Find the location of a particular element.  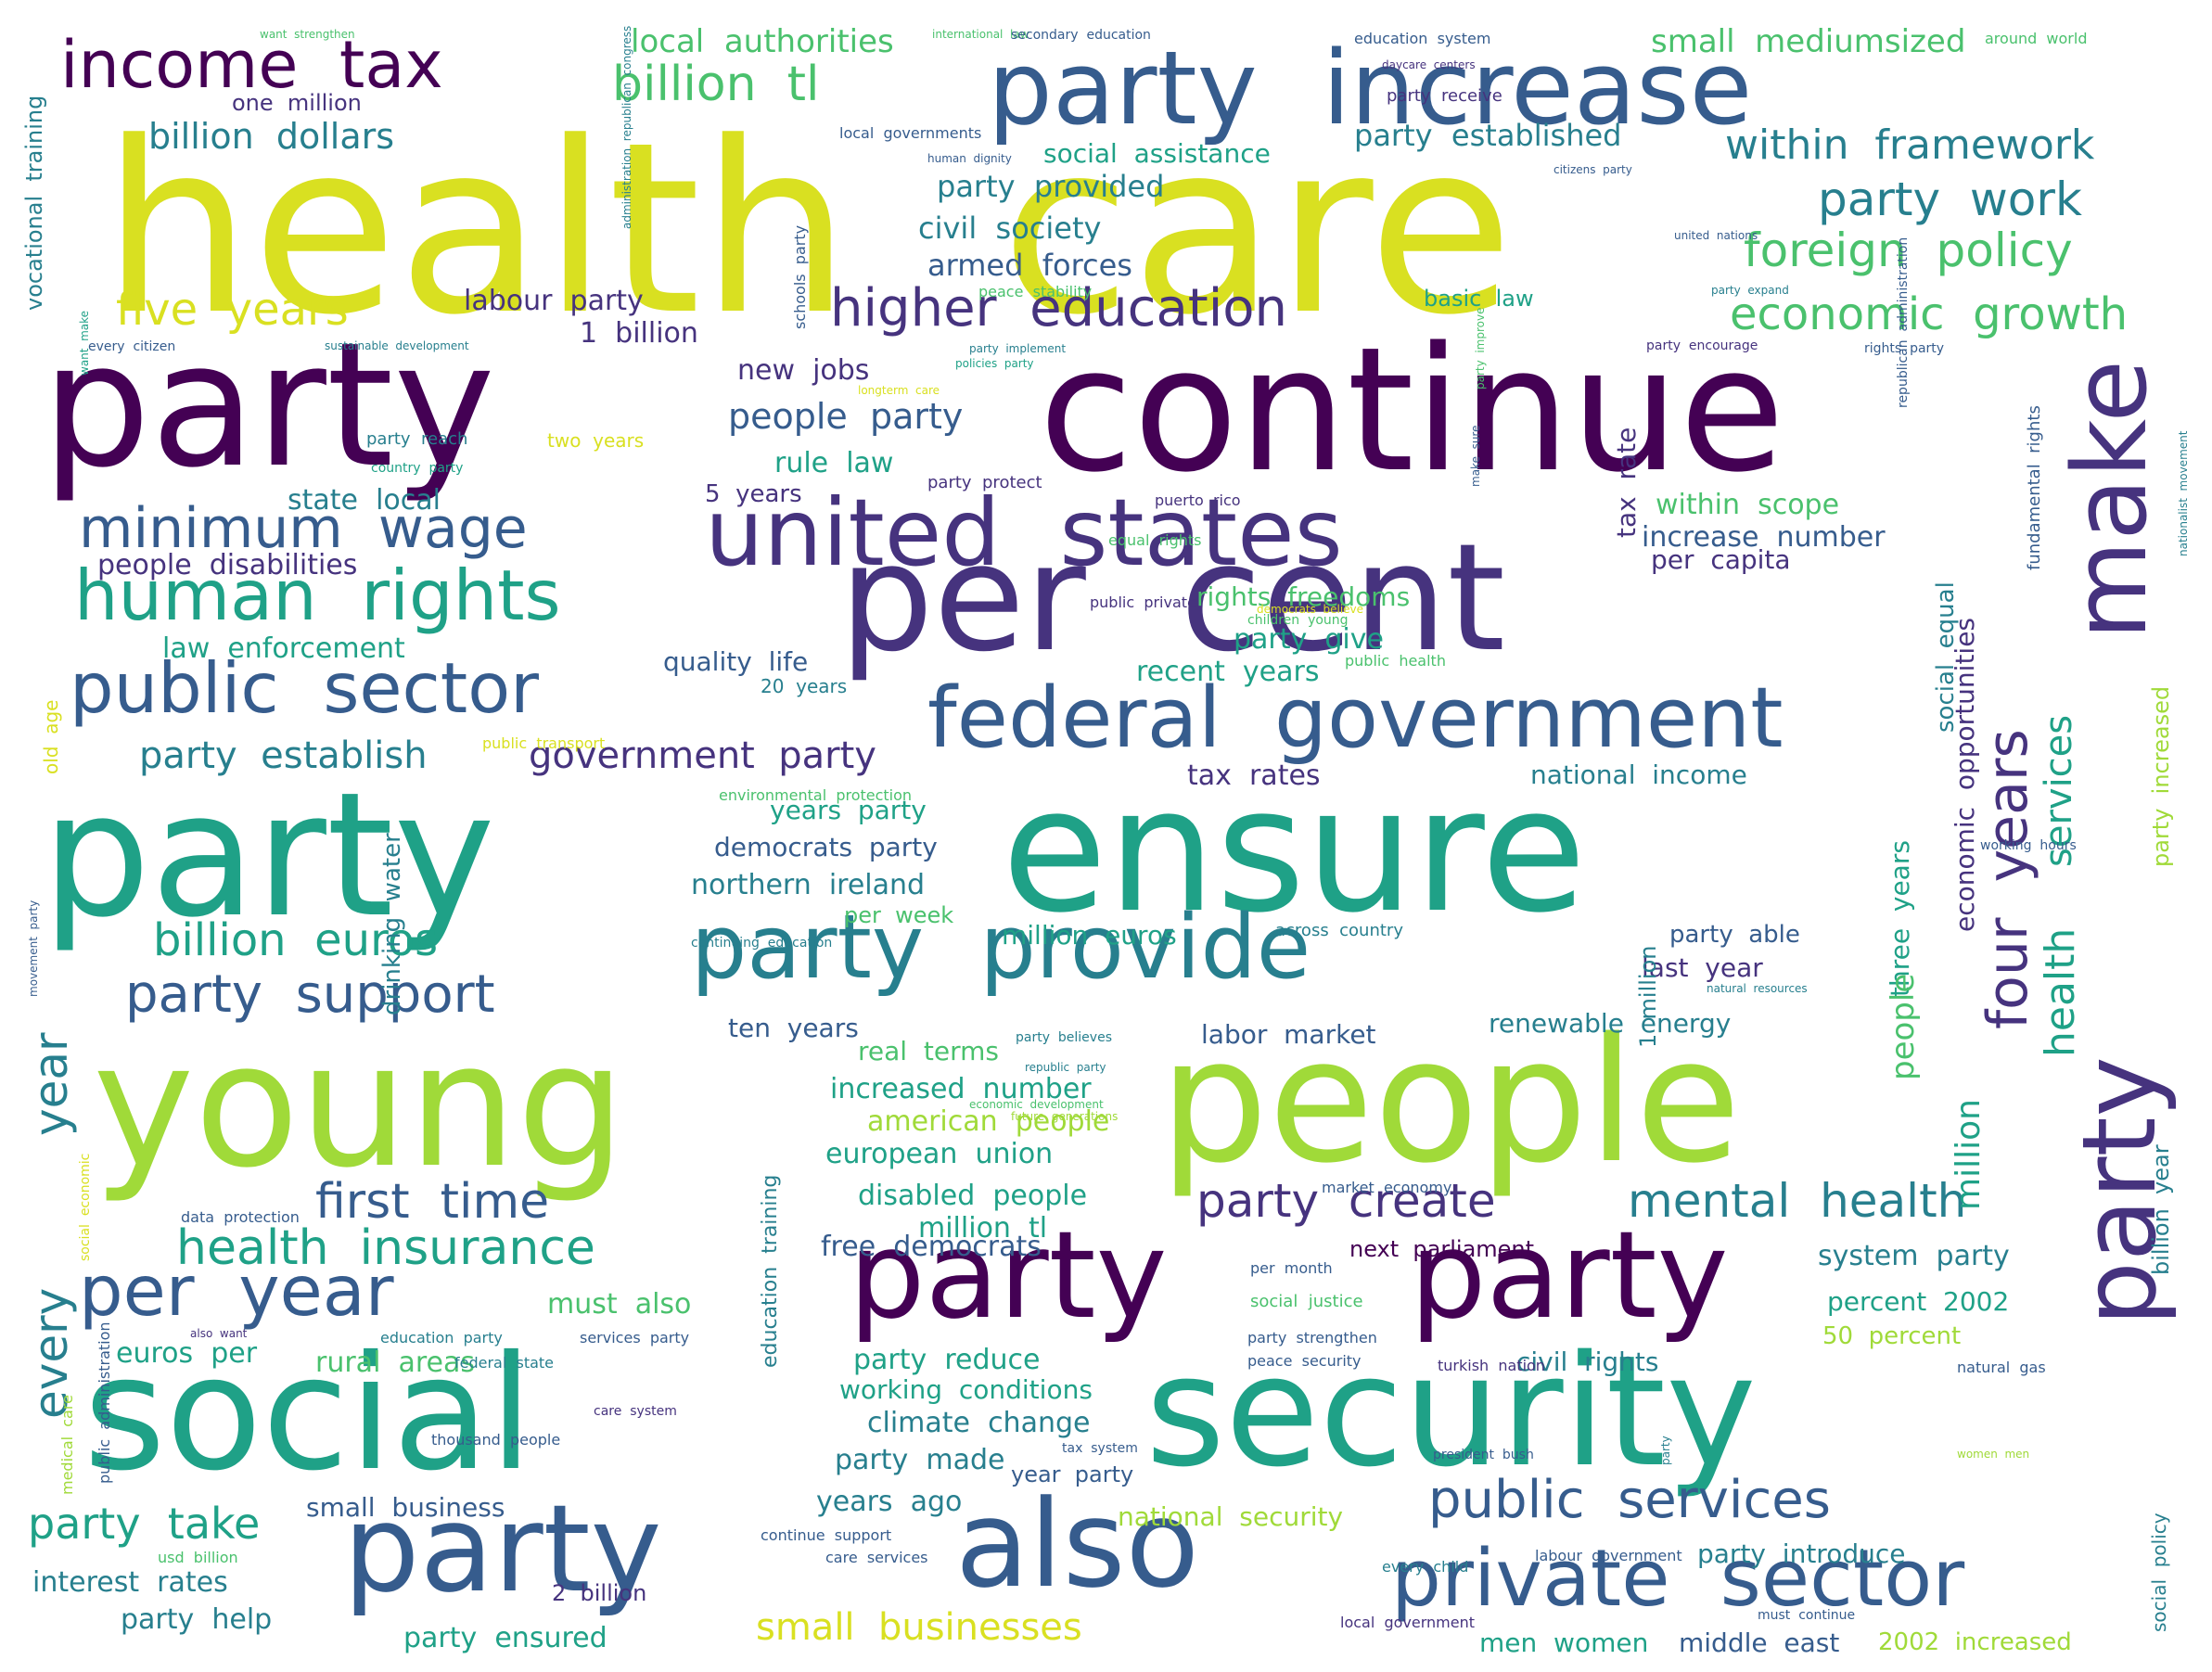

word-per-cent: per cent is located at coordinates (1172, 597).